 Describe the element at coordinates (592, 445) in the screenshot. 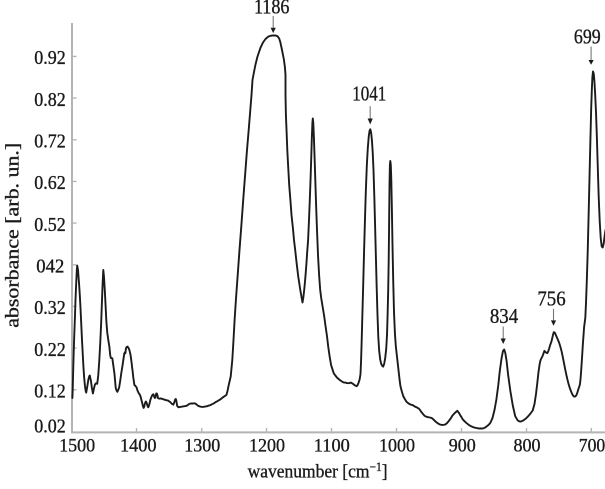

I see `svg-text: 700` at that location.